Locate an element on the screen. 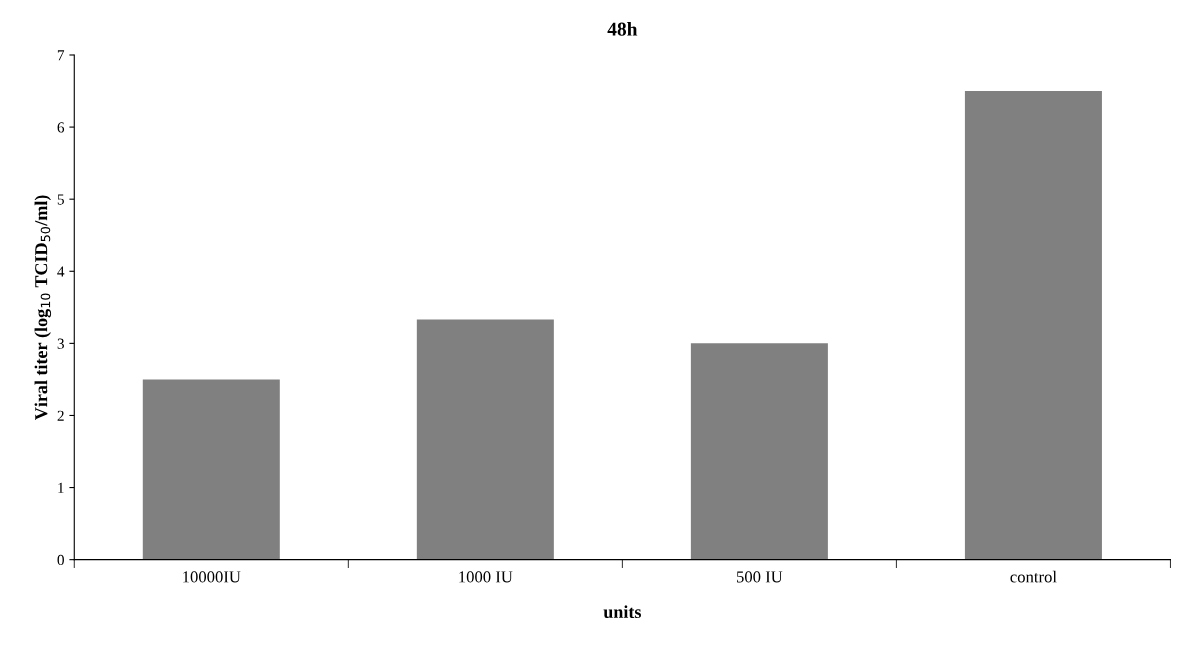  x-tick-label: 10000IU is located at coordinates (212, 577).